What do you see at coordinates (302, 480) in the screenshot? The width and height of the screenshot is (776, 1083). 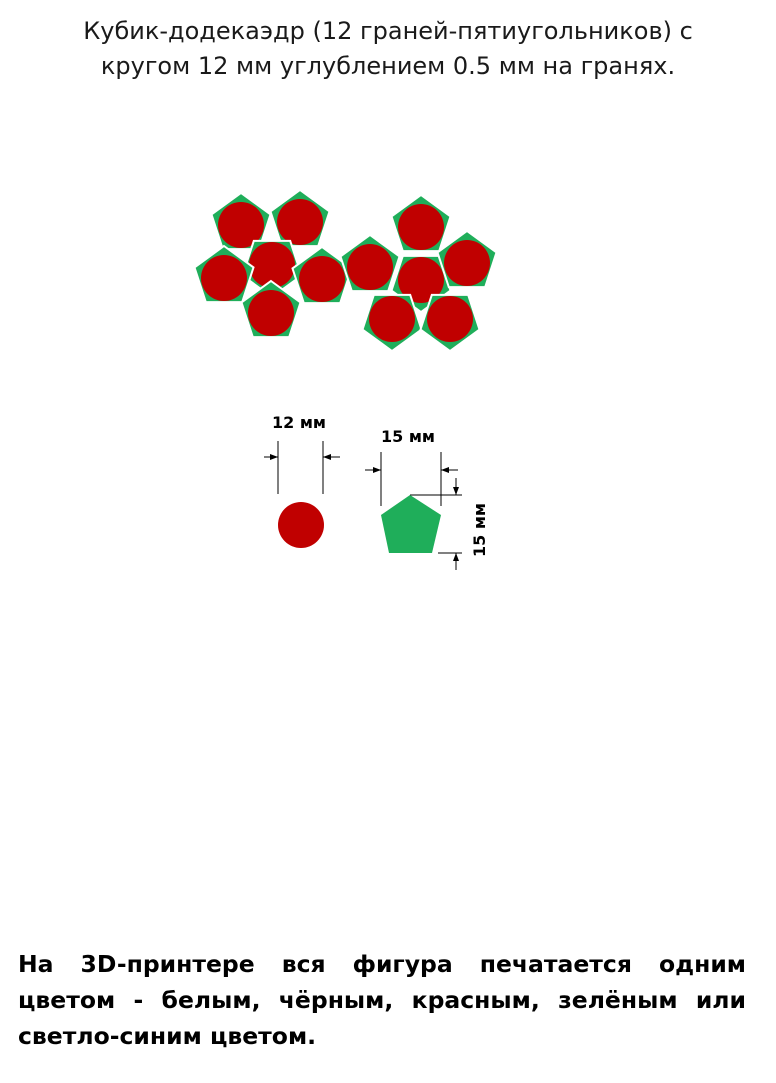 I see `circle-dimension: 12 мм` at bounding box center [302, 480].